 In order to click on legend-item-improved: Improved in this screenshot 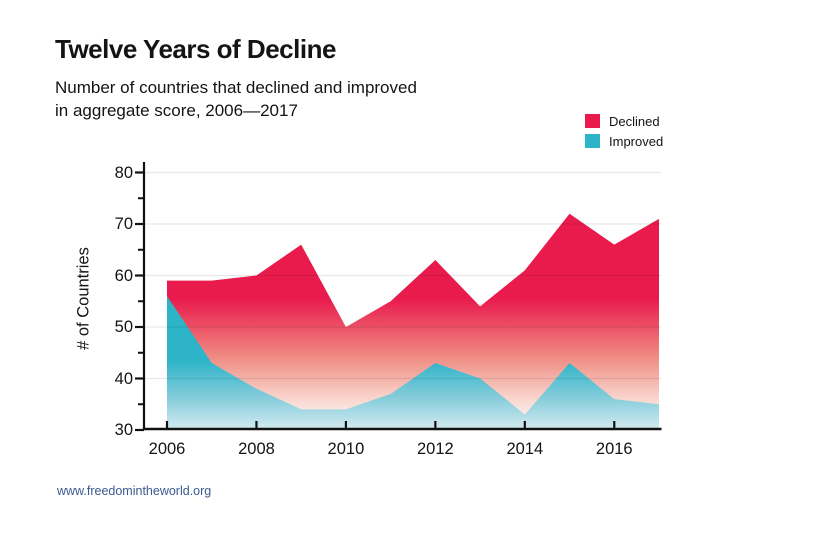, I will do `click(624, 141)`.